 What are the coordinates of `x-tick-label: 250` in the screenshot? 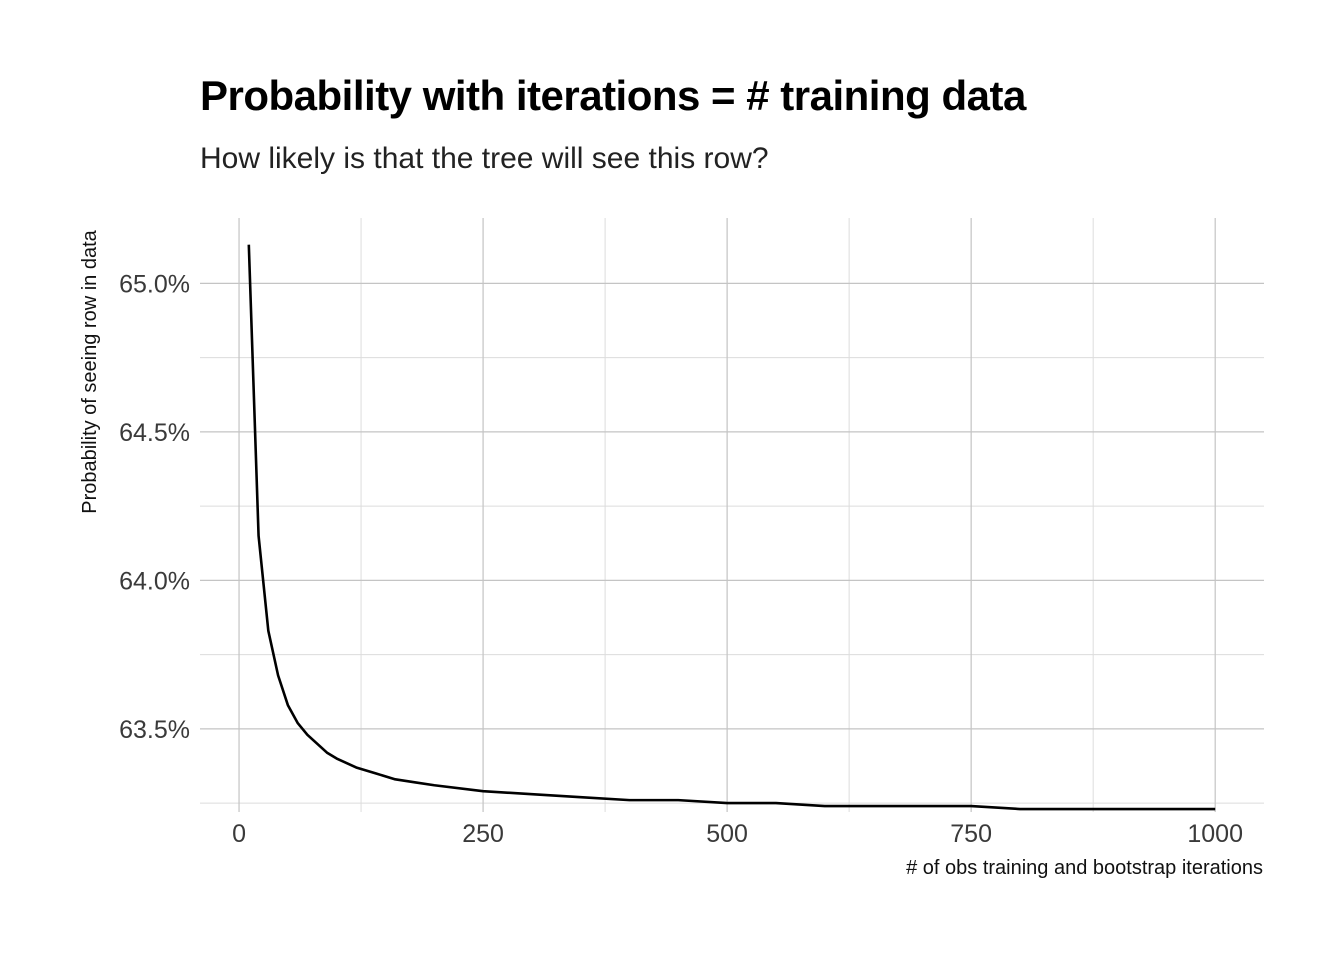 It's located at (483, 834).